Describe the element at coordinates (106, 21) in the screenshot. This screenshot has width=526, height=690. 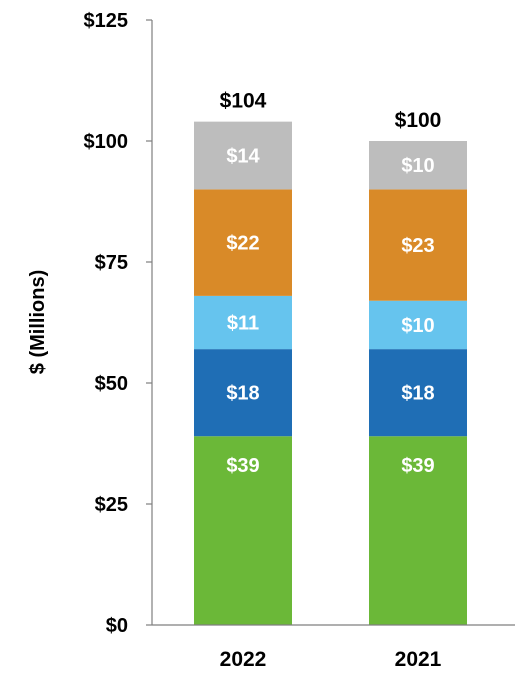
I see `y-tick-label: $125` at that location.